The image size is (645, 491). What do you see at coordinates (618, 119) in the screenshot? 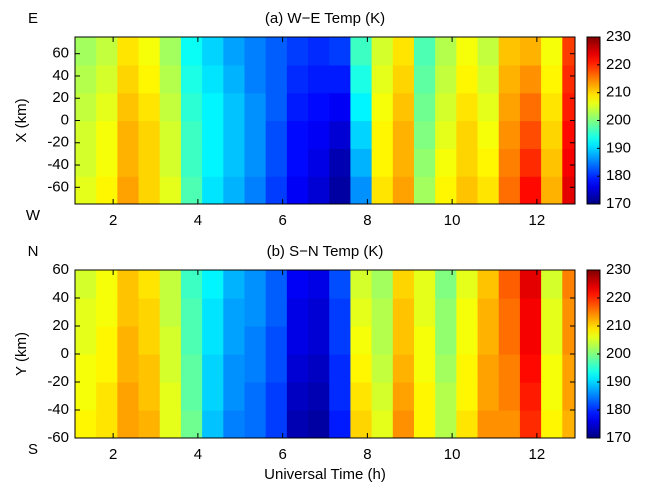
I see `colorbar-tick-label: 200` at bounding box center [618, 119].